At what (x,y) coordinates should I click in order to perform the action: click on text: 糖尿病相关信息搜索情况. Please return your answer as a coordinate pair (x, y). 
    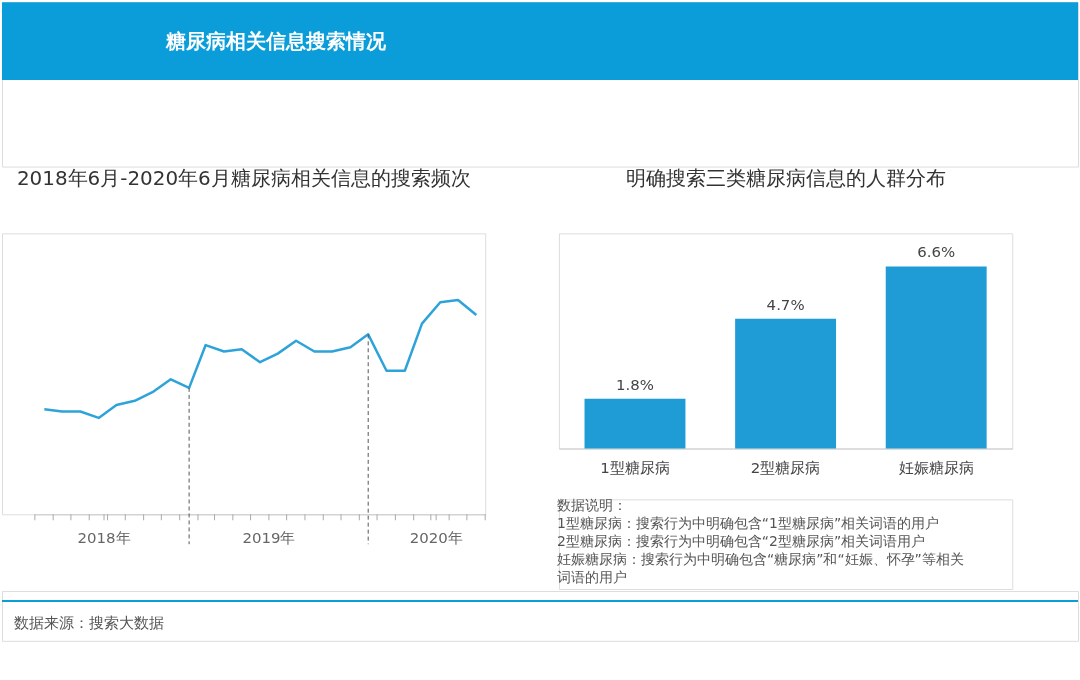
    Looking at the image, I should click on (276, 42).